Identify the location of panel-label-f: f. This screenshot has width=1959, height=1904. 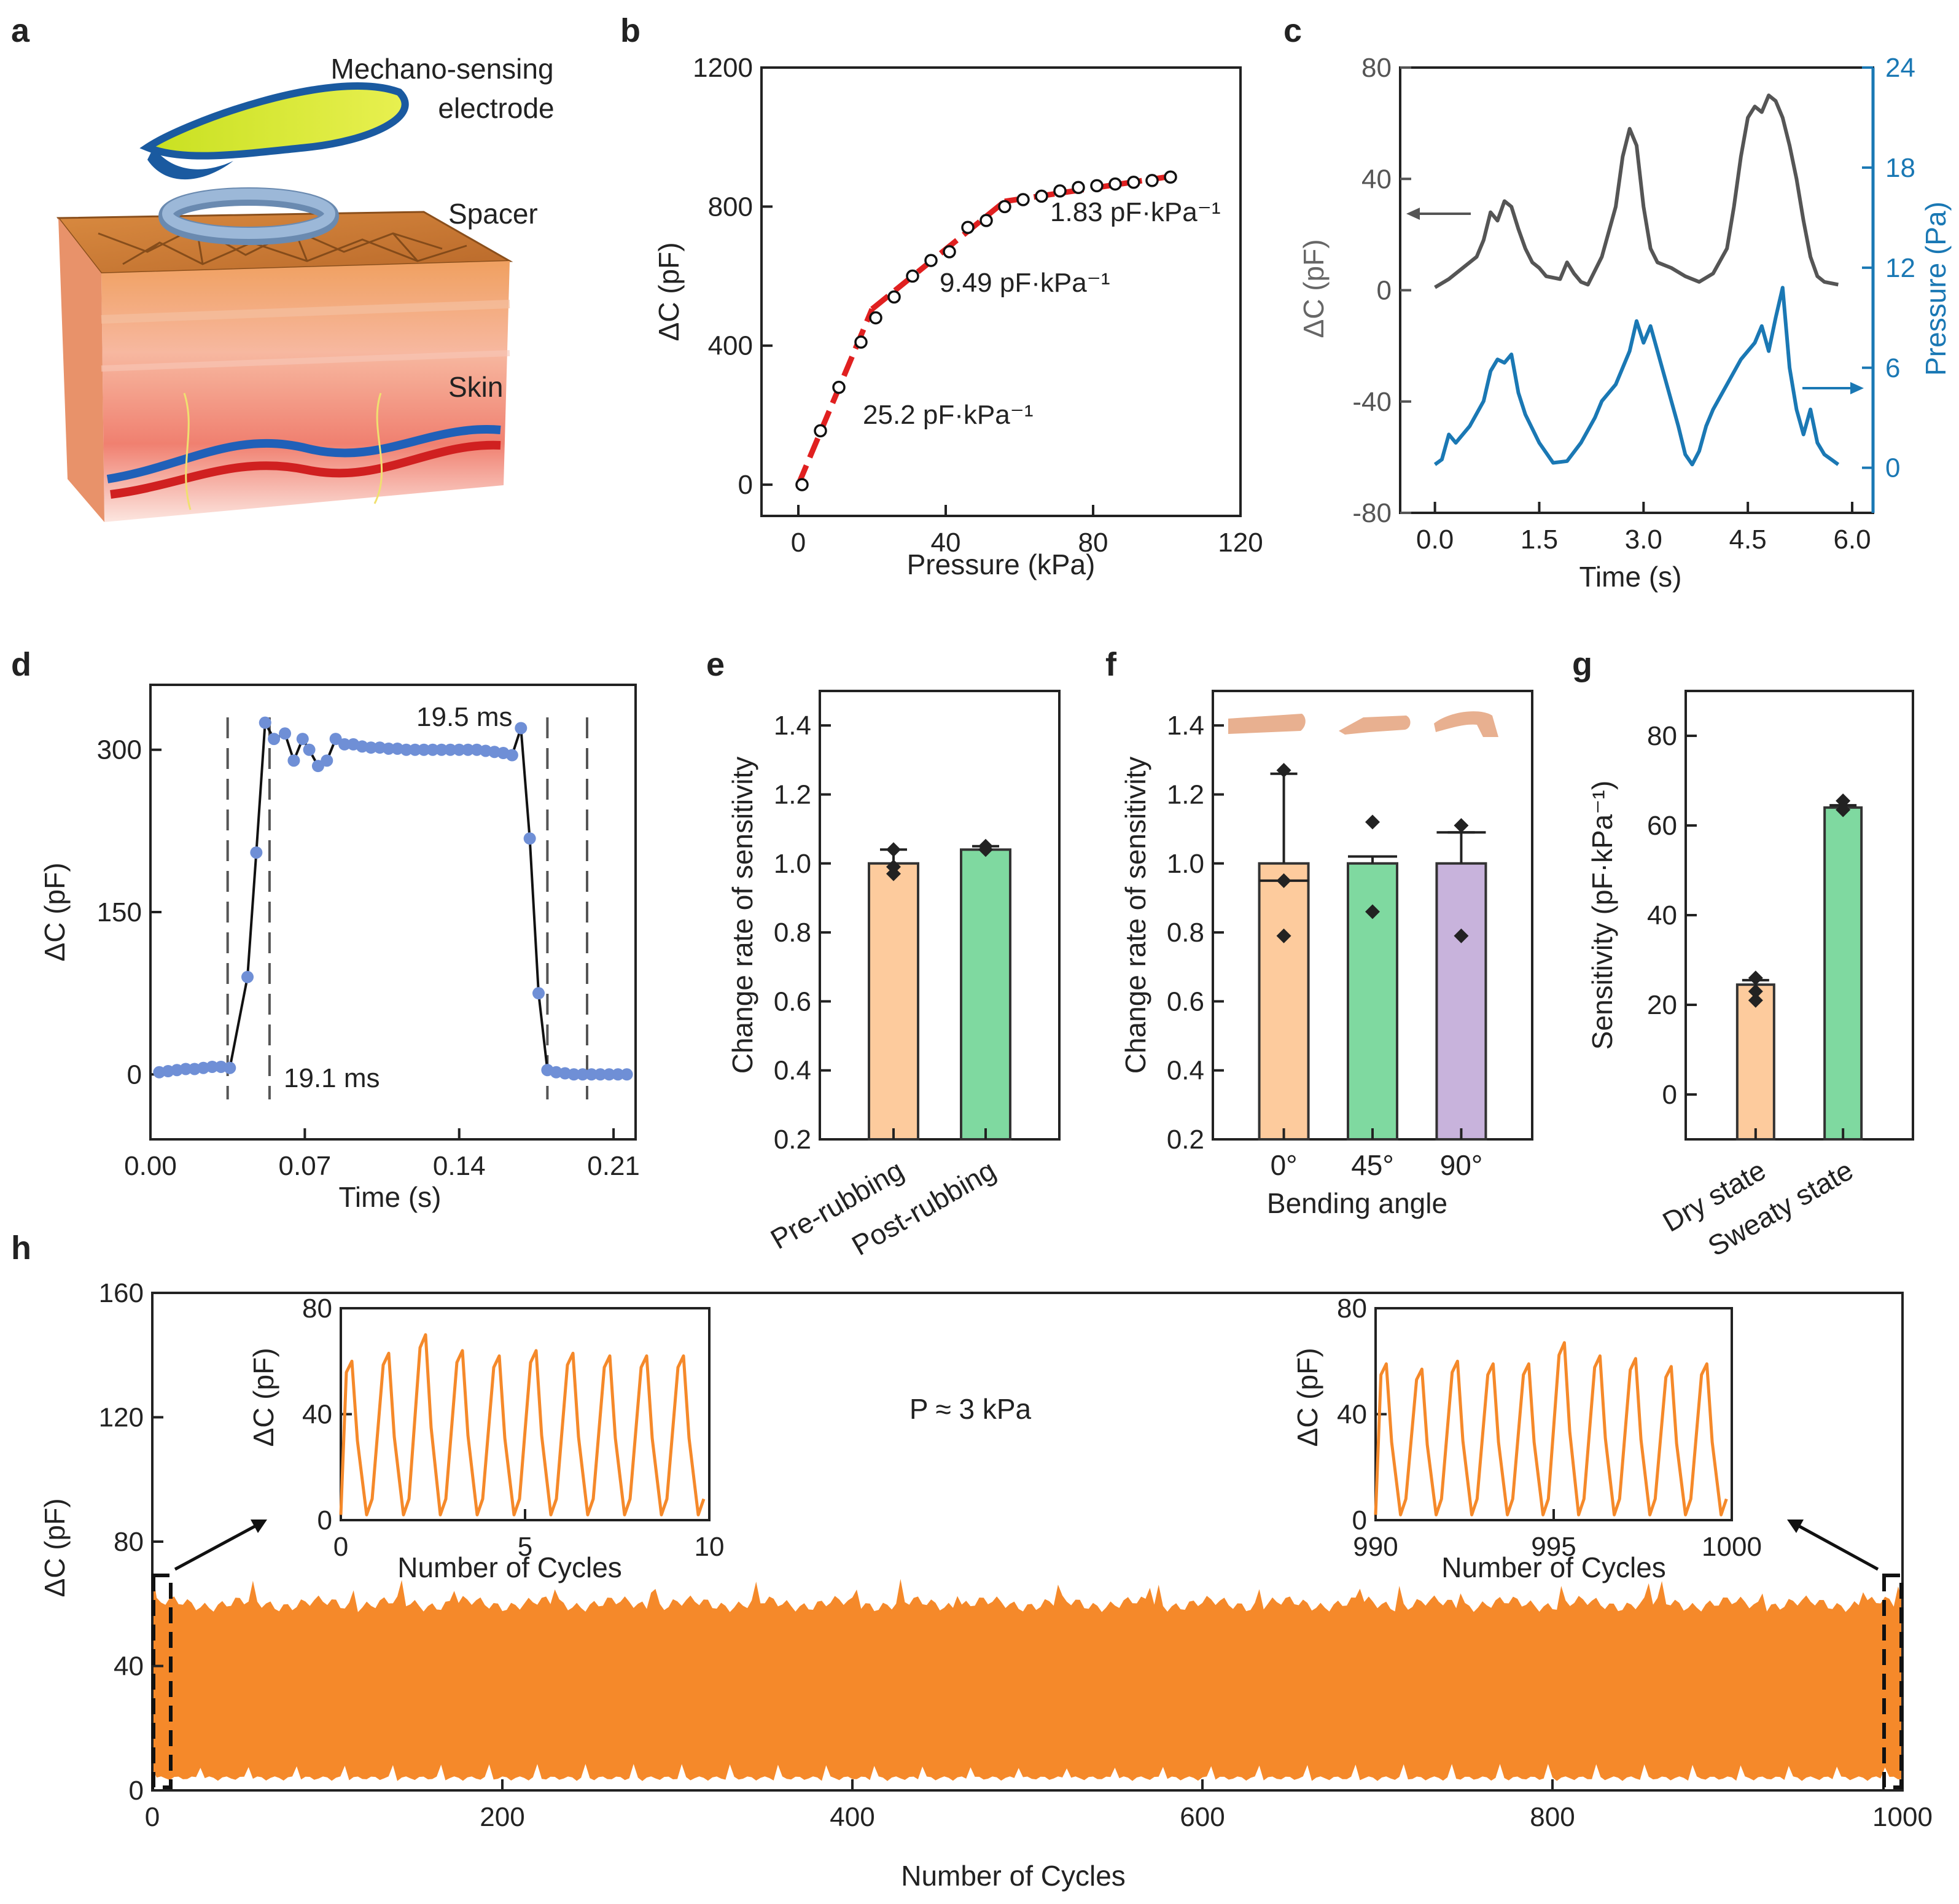
(1111, 664).